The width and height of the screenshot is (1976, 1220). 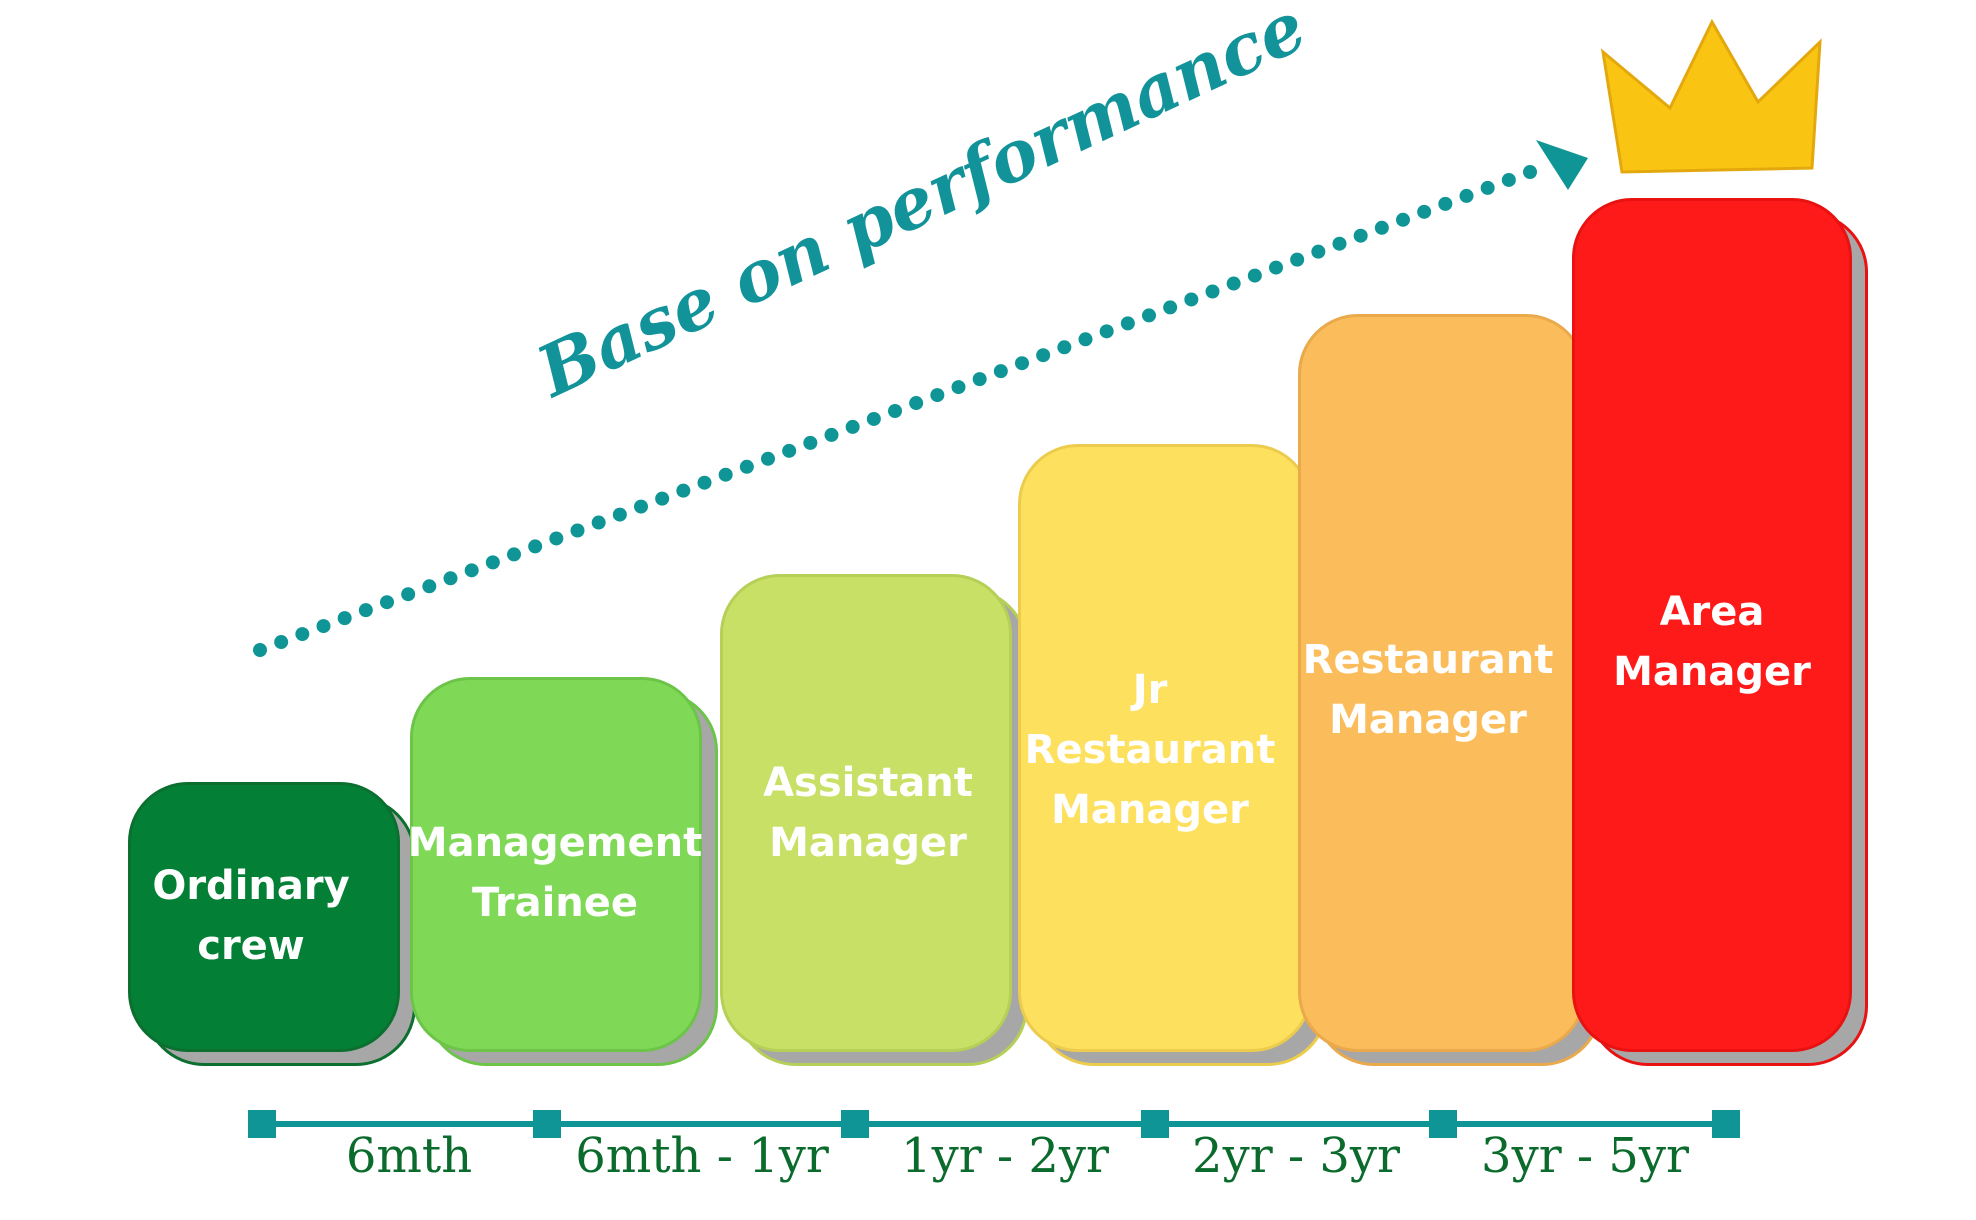 What do you see at coordinates (251, 946) in the screenshot?
I see `level-label-line: crew` at bounding box center [251, 946].